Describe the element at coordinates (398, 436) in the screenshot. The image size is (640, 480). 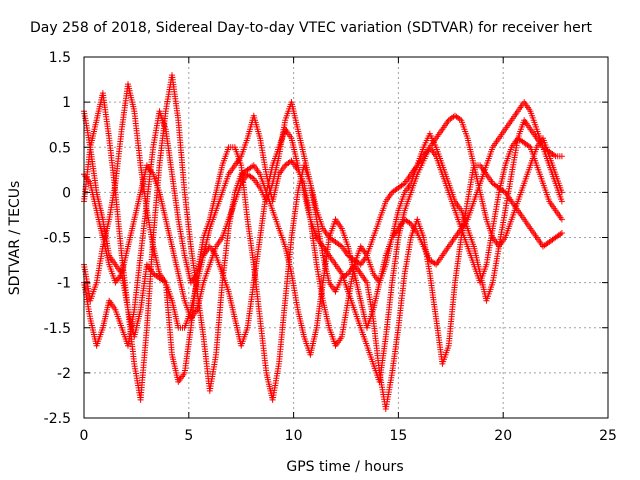
I see `x-tick-label: 15` at that location.